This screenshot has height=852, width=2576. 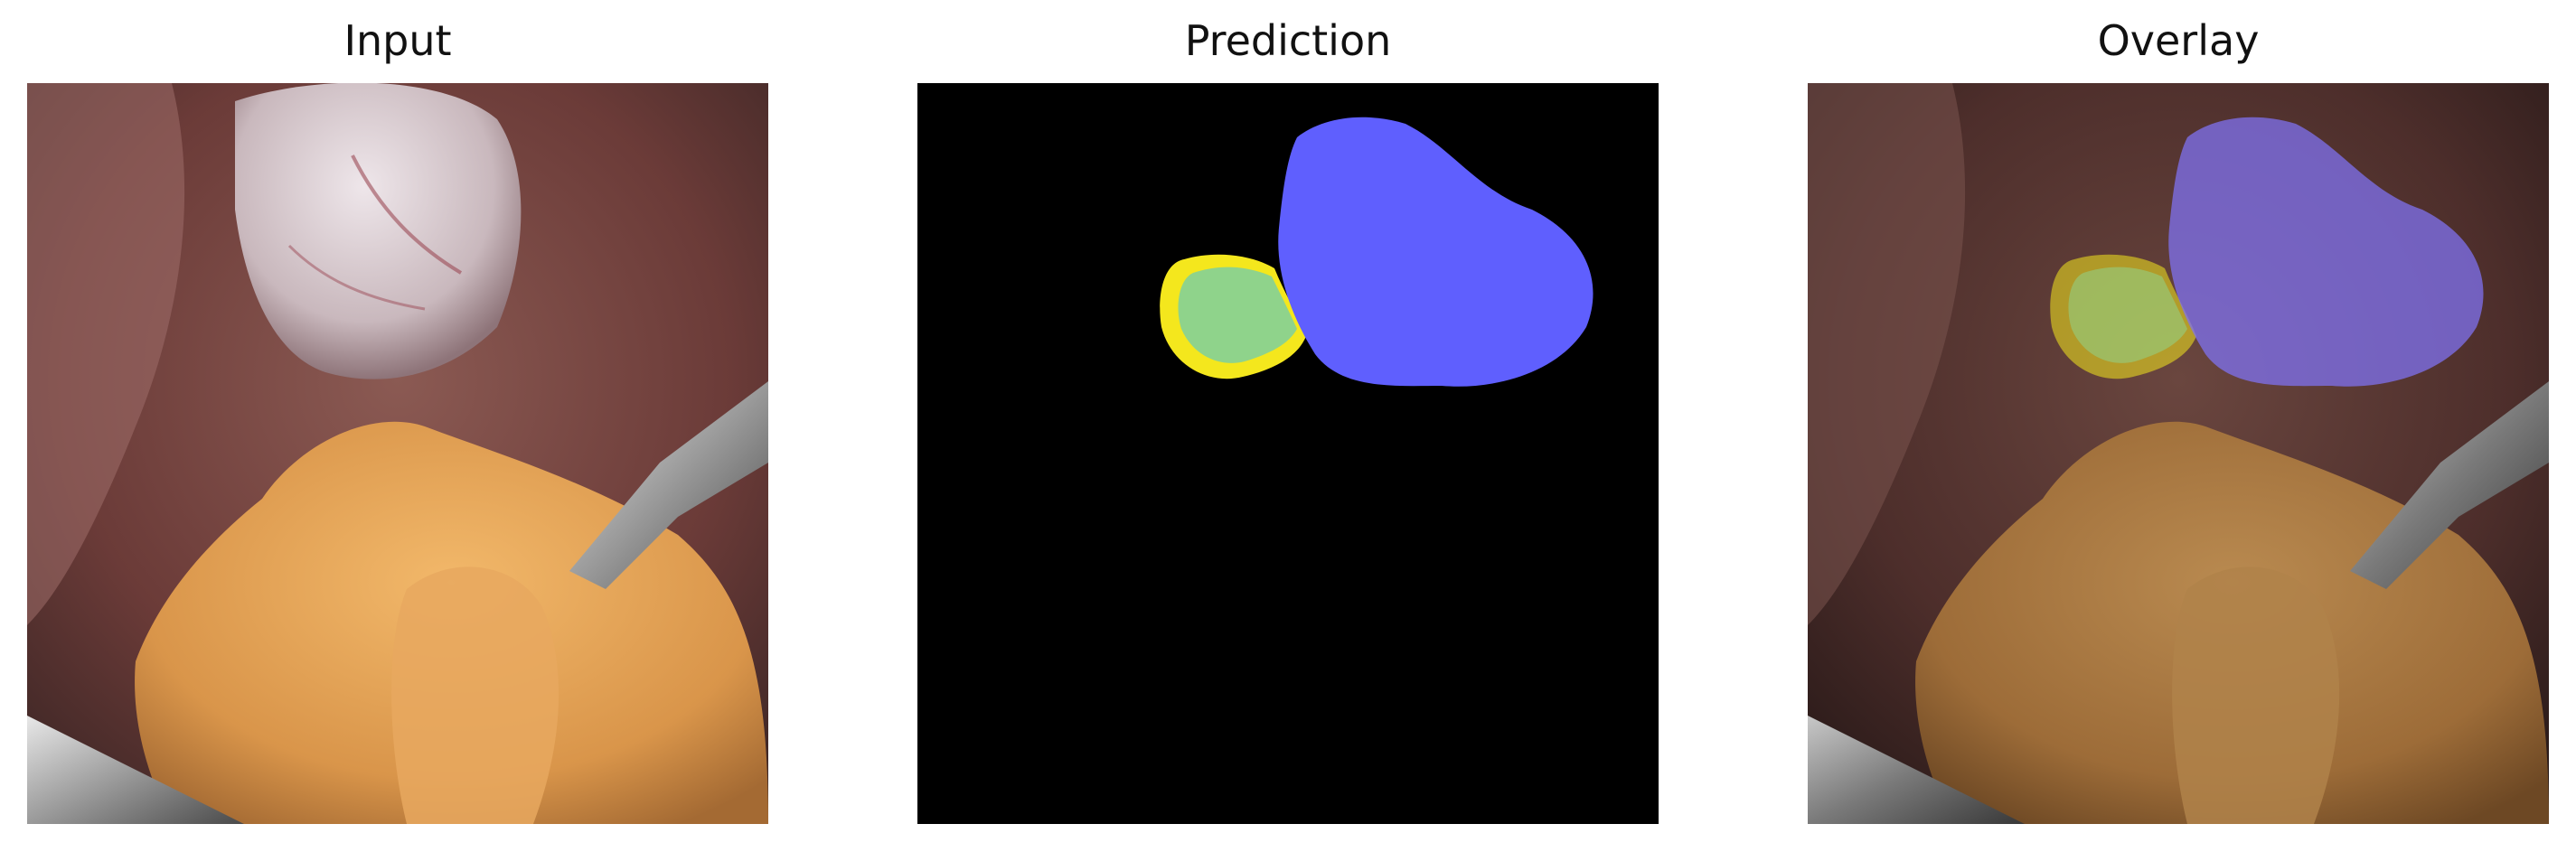 What do you see at coordinates (2450, 485) in the screenshot?
I see `overlay-grasper-instrument` at bounding box center [2450, 485].